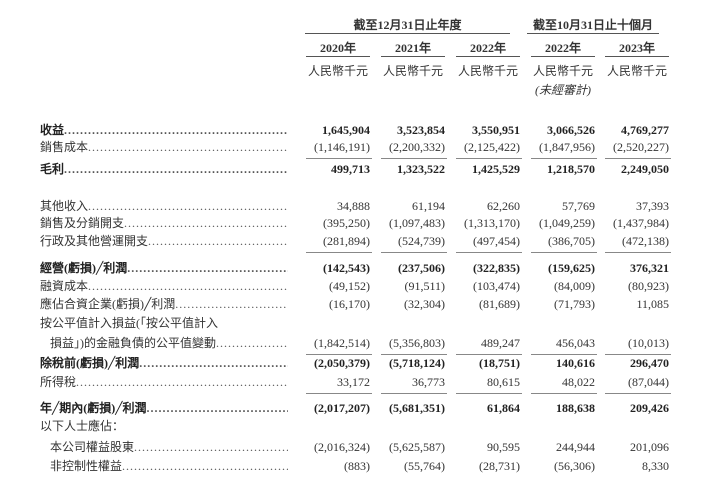 This screenshot has height=485, width=718. Describe the element at coordinates (64, 286) in the screenshot. I see `row-label-text: 融資成本` at that location.